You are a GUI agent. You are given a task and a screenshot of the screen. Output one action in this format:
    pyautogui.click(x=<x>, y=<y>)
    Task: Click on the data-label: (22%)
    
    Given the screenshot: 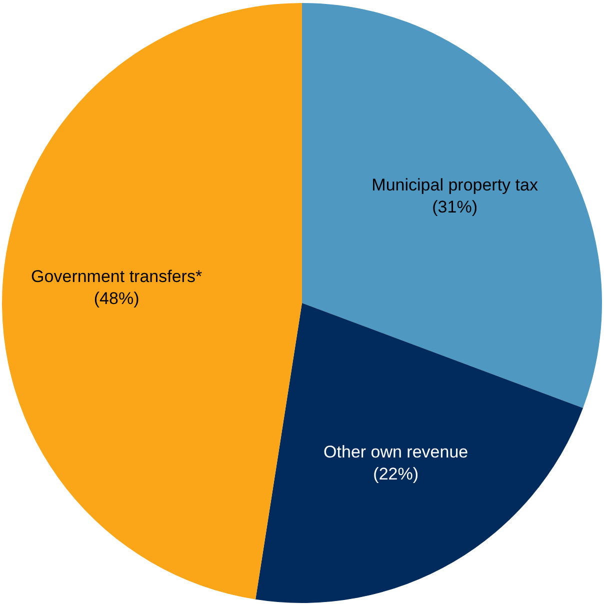 What is the action you would take?
    pyautogui.click(x=396, y=474)
    